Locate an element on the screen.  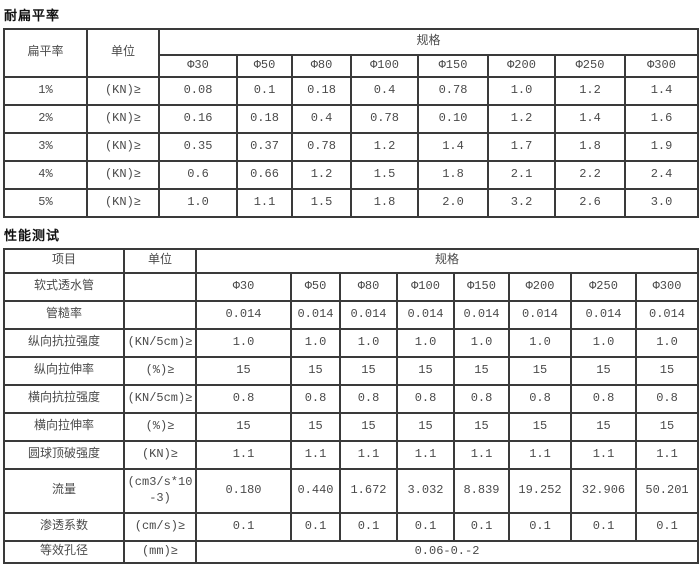
row-label: 1% is located at coordinates (45, 91).